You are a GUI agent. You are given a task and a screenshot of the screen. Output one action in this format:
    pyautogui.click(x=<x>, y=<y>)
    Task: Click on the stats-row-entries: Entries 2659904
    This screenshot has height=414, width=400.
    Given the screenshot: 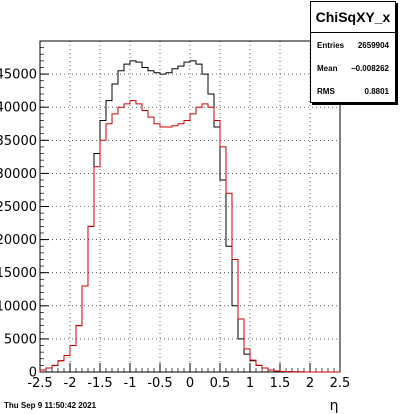 What is the action you would take?
    pyautogui.click(x=353, y=44)
    